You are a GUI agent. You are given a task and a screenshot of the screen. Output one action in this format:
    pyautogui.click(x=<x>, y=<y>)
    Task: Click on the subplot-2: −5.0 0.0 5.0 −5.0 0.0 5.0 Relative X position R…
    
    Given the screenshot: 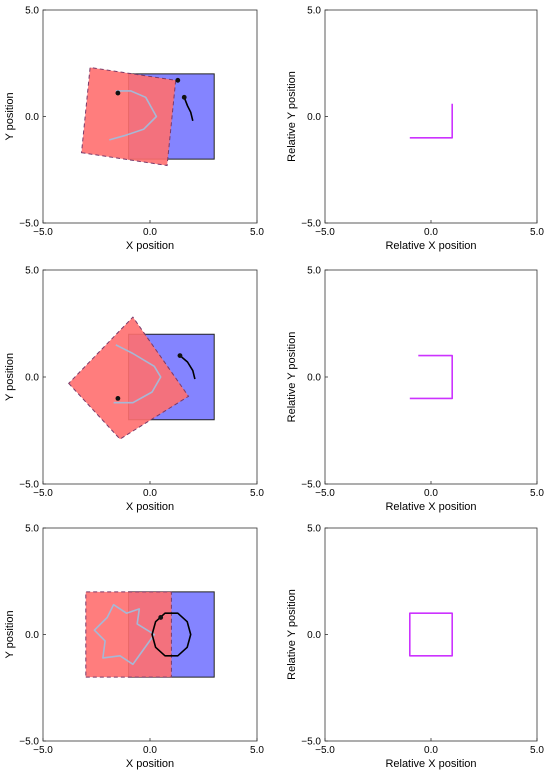 What is the action you would take?
    pyautogui.click(x=415, y=129)
    